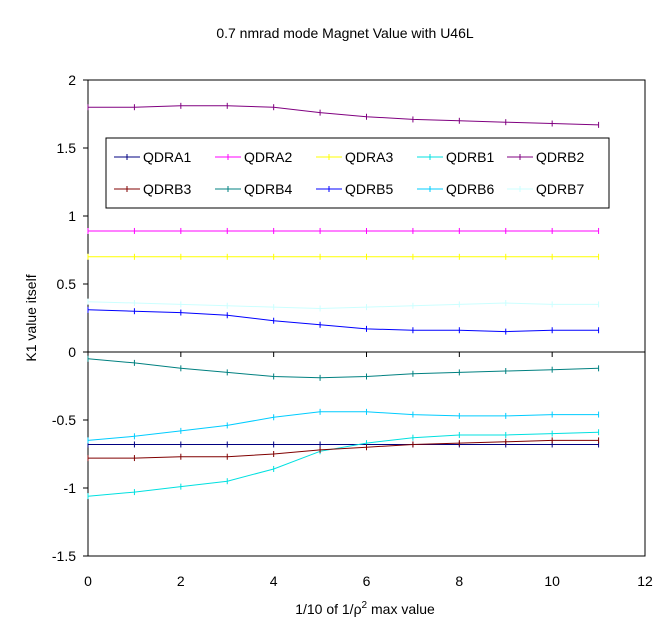  I want to click on x-axis-title-post: max value, so click(401, 609).